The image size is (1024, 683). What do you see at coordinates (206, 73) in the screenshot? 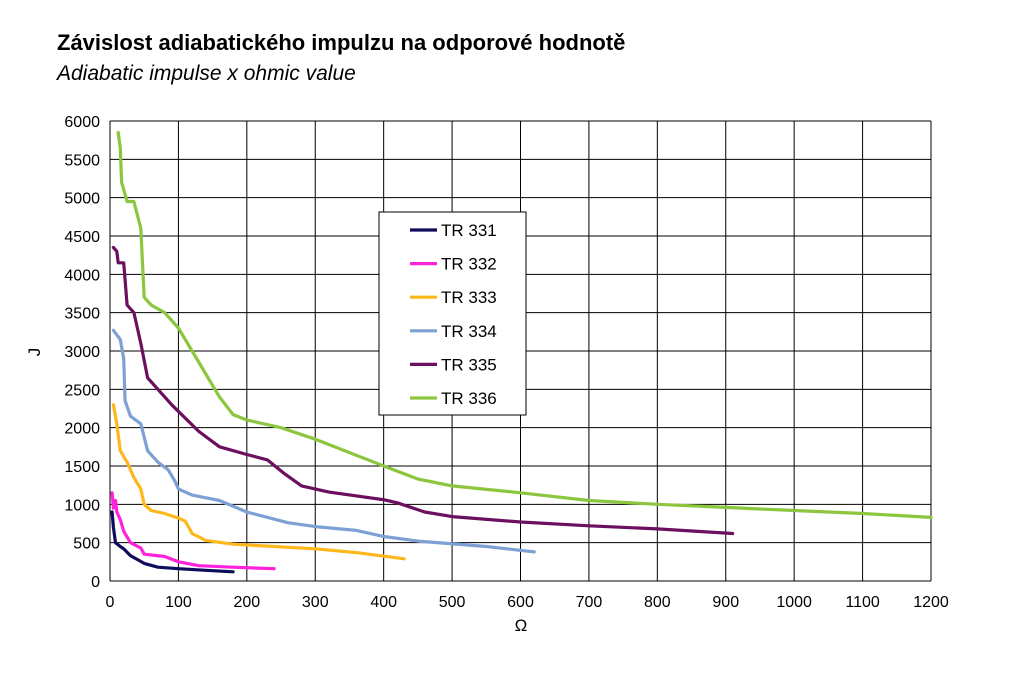
I see `chart-subtitle: Adiabatic impulse x ohmic value` at bounding box center [206, 73].